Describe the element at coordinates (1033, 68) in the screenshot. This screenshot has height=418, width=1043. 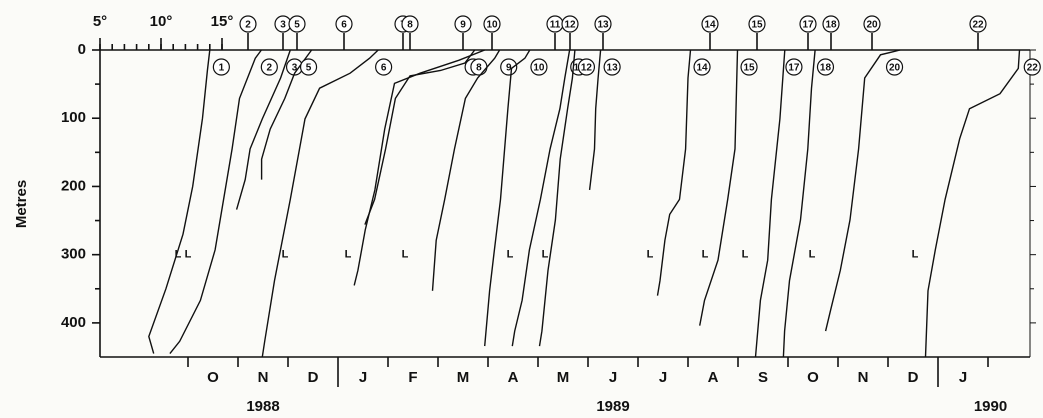
I see `surface-label: 22` at that location.